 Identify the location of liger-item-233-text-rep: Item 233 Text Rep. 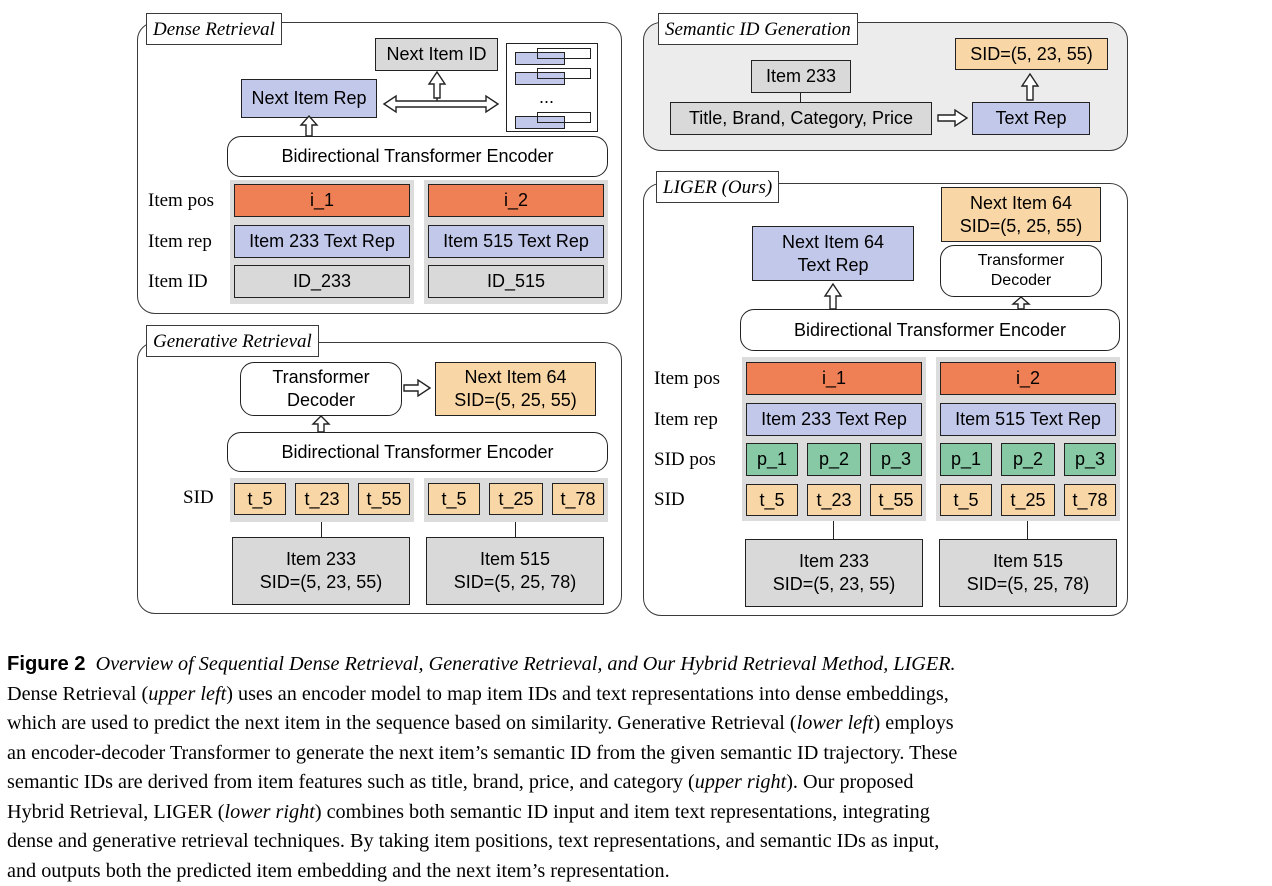
(834, 419).